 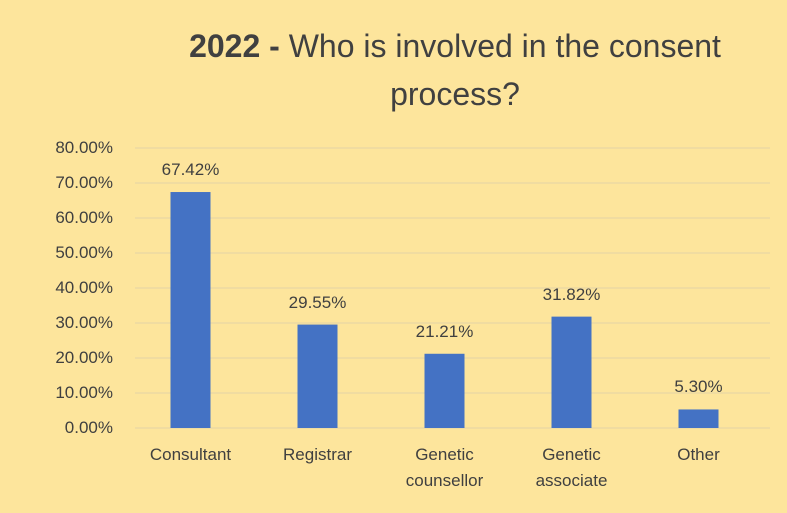 What do you see at coordinates (698, 454) in the screenshot?
I see `x-tick-label: Other` at bounding box center [698, 454].